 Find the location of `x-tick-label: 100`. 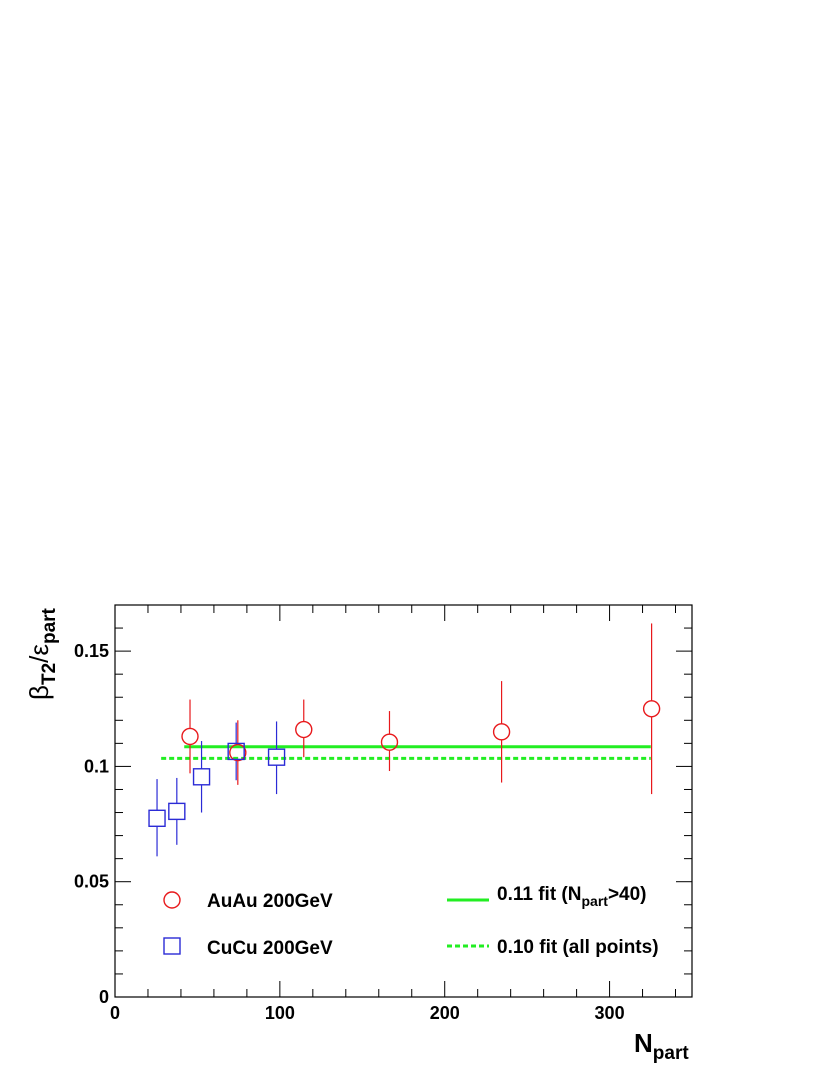

x-tick-label: 100 is located at coordinates (280, 1013).